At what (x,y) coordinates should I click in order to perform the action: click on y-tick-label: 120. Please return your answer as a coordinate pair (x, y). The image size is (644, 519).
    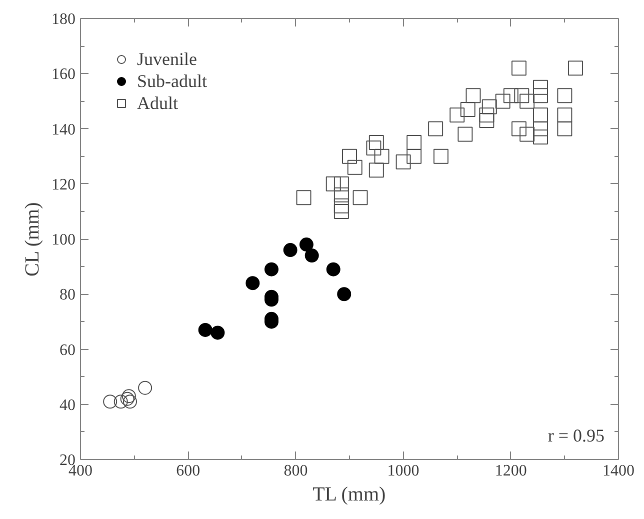
    Looking at the image, I should click on (64, 185).